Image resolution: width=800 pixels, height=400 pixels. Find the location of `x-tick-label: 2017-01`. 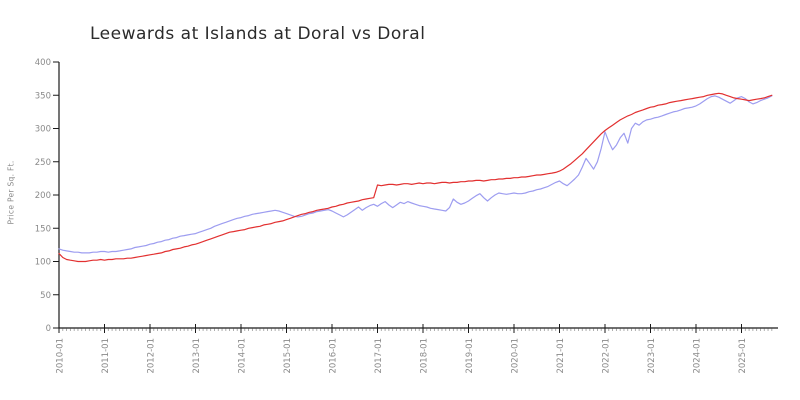

x-tick-label: 2017-01 is located at coordinates (379, 356).